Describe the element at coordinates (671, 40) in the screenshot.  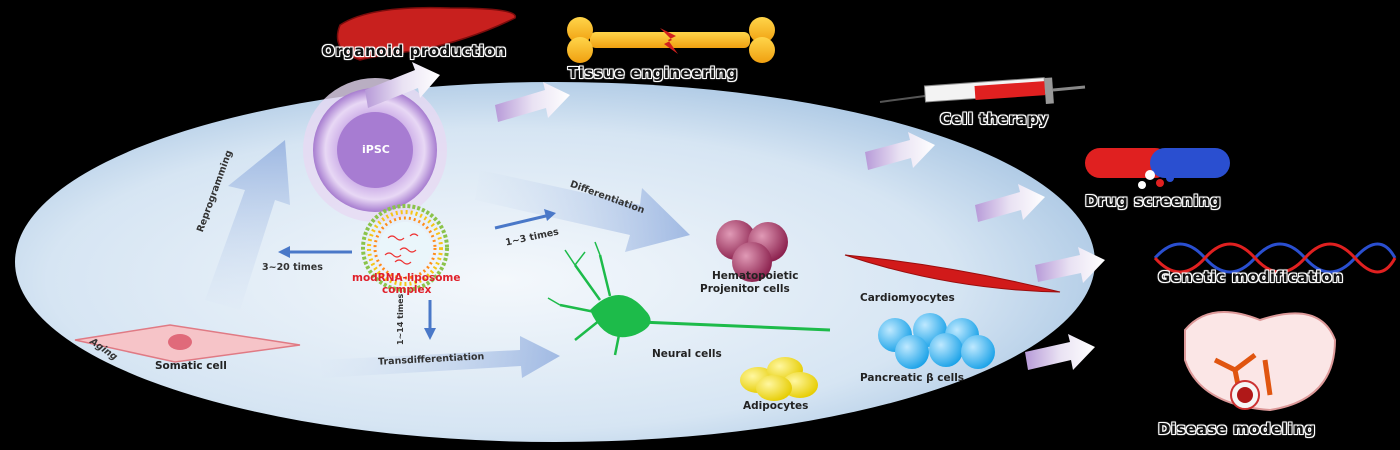
I see `bone-icon` at that location.